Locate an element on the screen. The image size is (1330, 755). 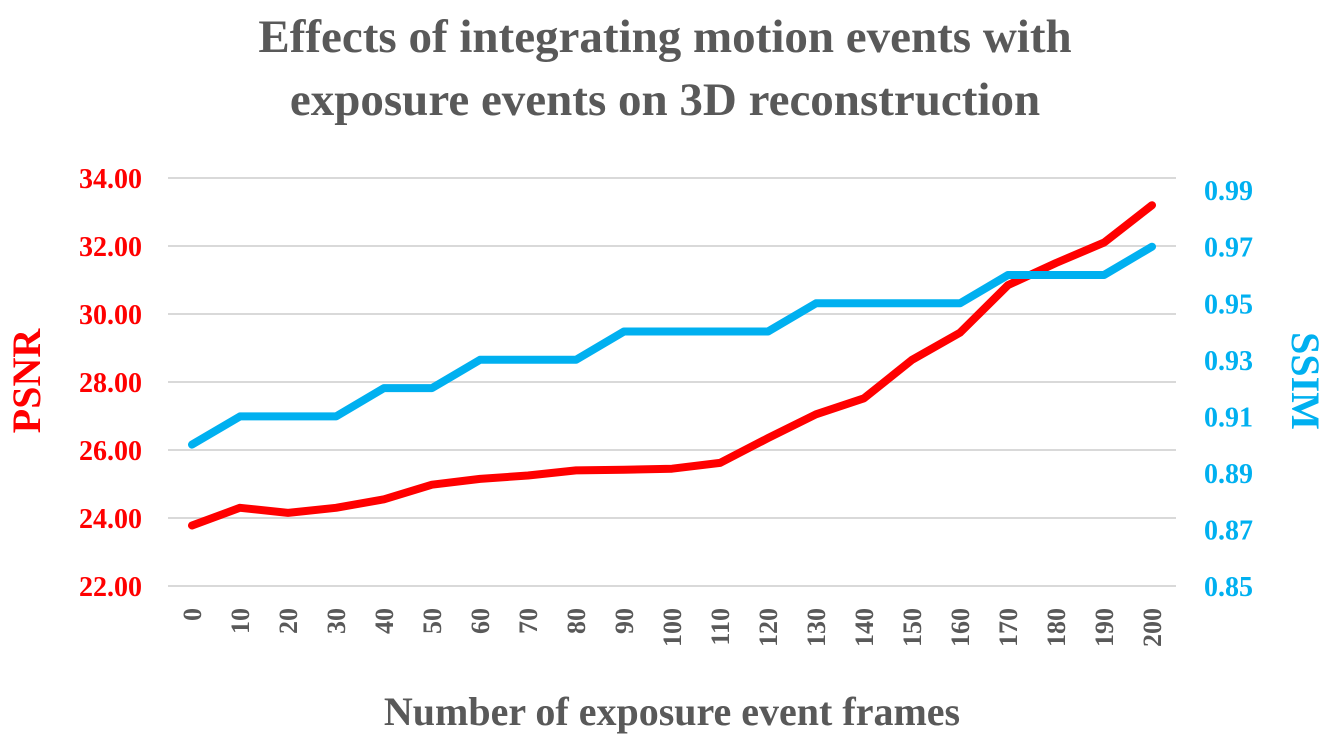
x-axis-label: Number of exposure event frames is located at coordinates (672, 711).